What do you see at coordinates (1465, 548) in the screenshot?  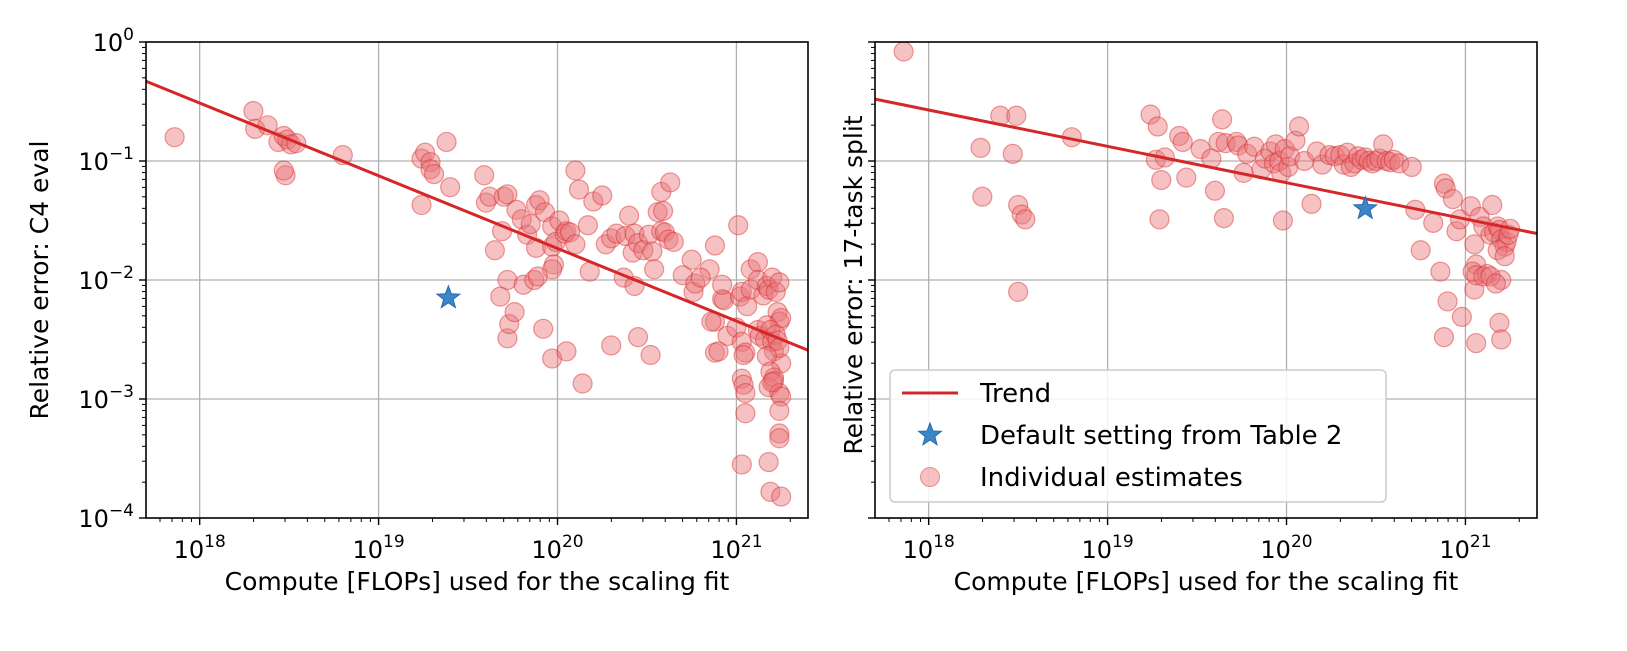 I see `x-tick-label: 1021` at bounding box center [1465, 548].